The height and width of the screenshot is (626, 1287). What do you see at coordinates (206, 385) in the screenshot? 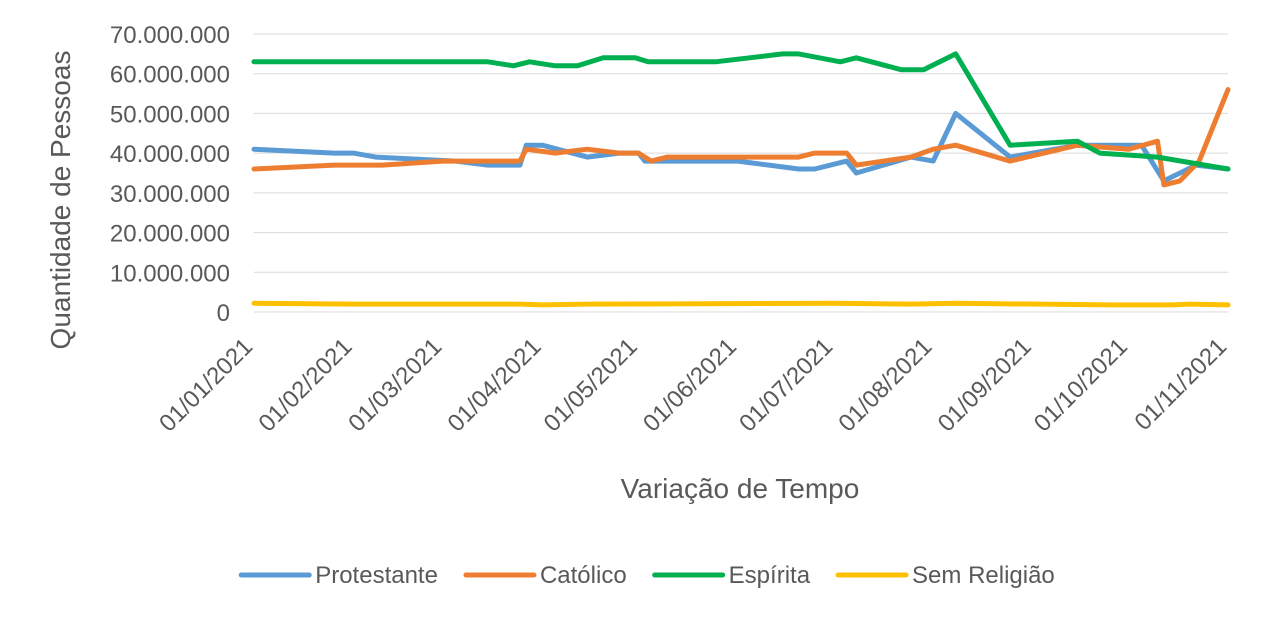
I see `x-tick-label: 01/01/2021` at bounding box center [206, 385].